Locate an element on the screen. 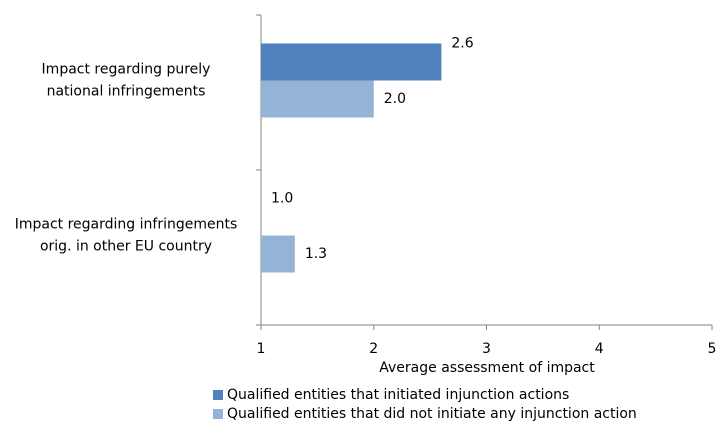 This screenshot has width=716, height=427. x-tick-label: 3 is located at coordinates (486, 349).